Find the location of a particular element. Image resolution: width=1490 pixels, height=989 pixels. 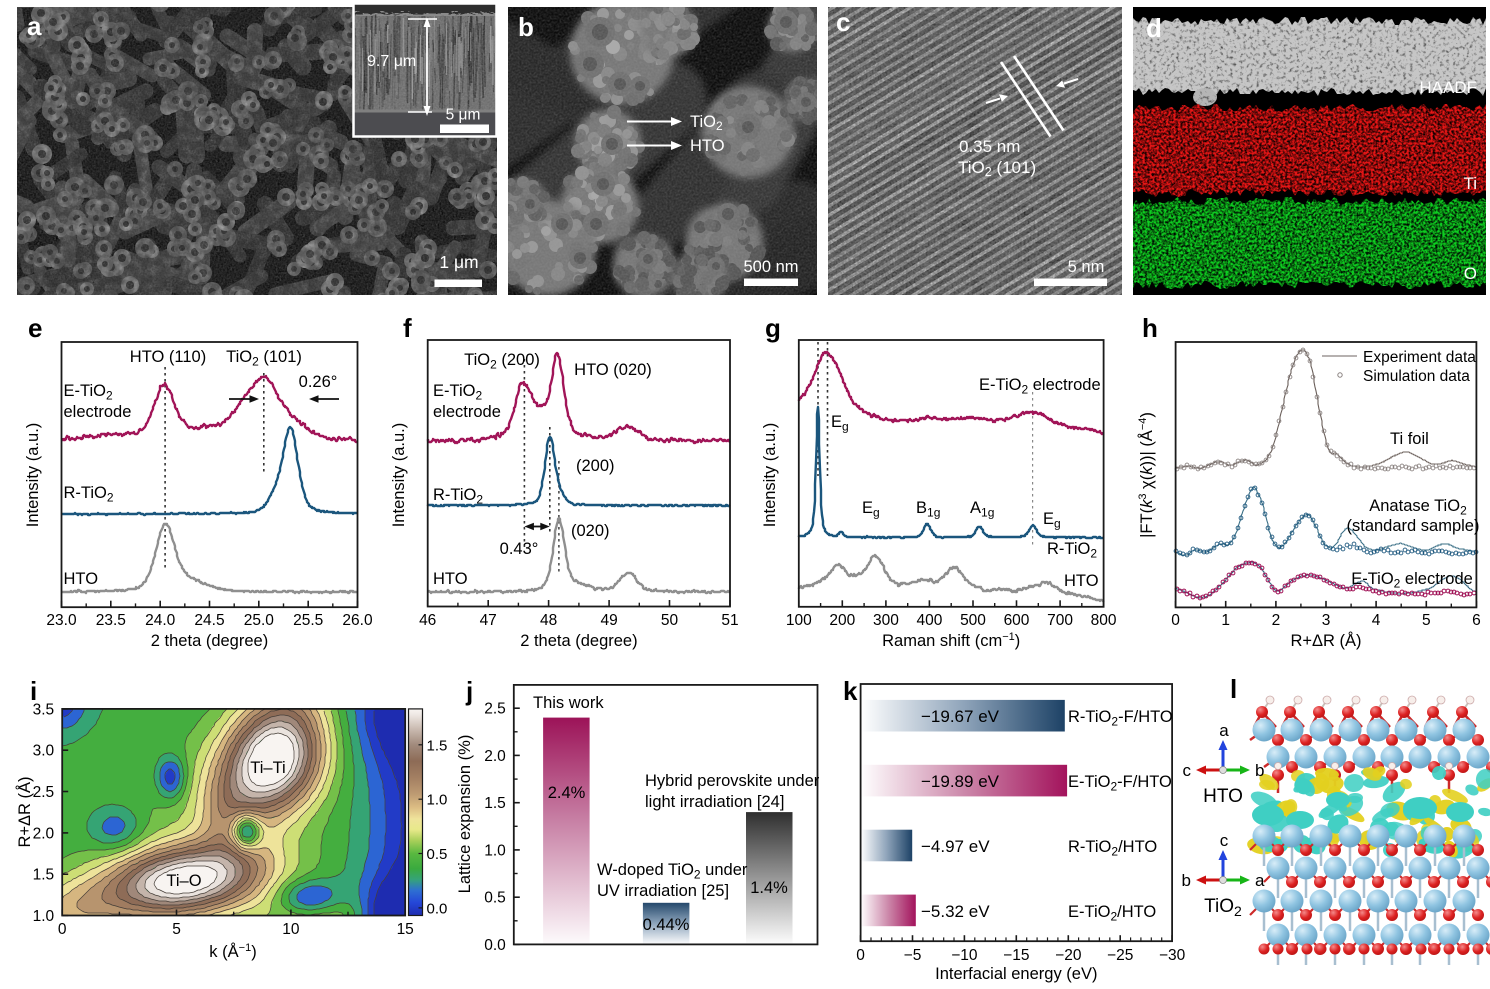

svg-text: 47 is located at coordinates (488, 620).